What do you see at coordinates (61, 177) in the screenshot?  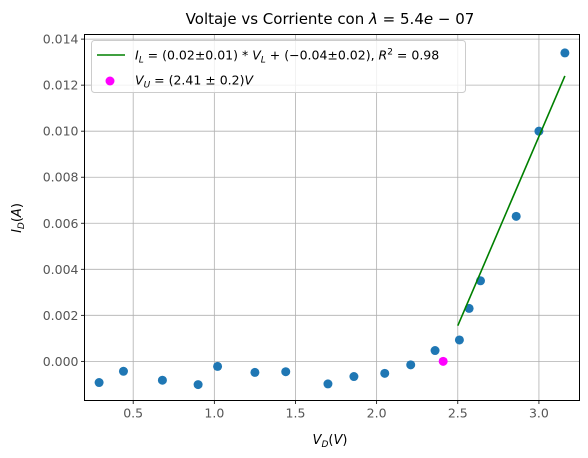 I see `y-tick-label: 0.008` at bounding box center [61, 177].